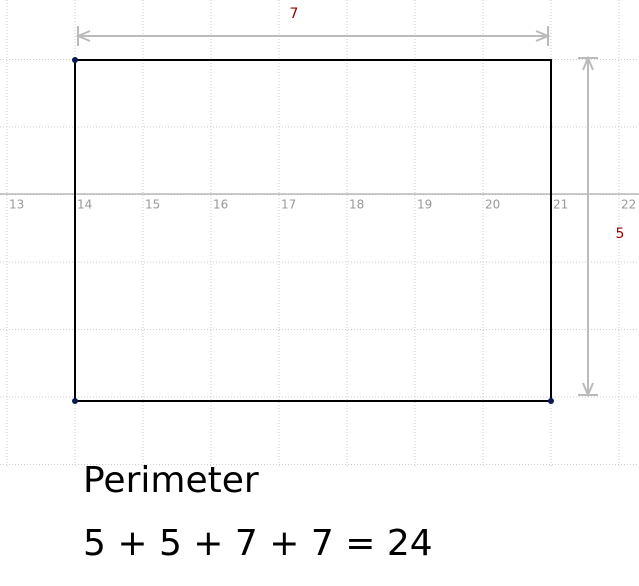 Image resolution: width=639 pixels, height=586 pixels. I want to click on tick-label: 14, so click(84, 205).